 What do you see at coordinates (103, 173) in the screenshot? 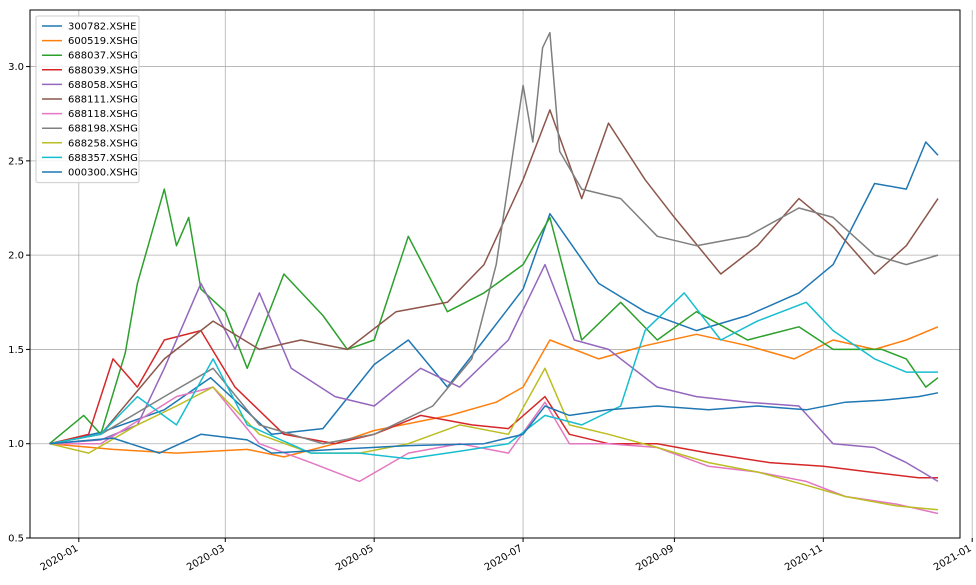
I see `legend-label: 000300.XSHG` at bounding box center [103, 173].